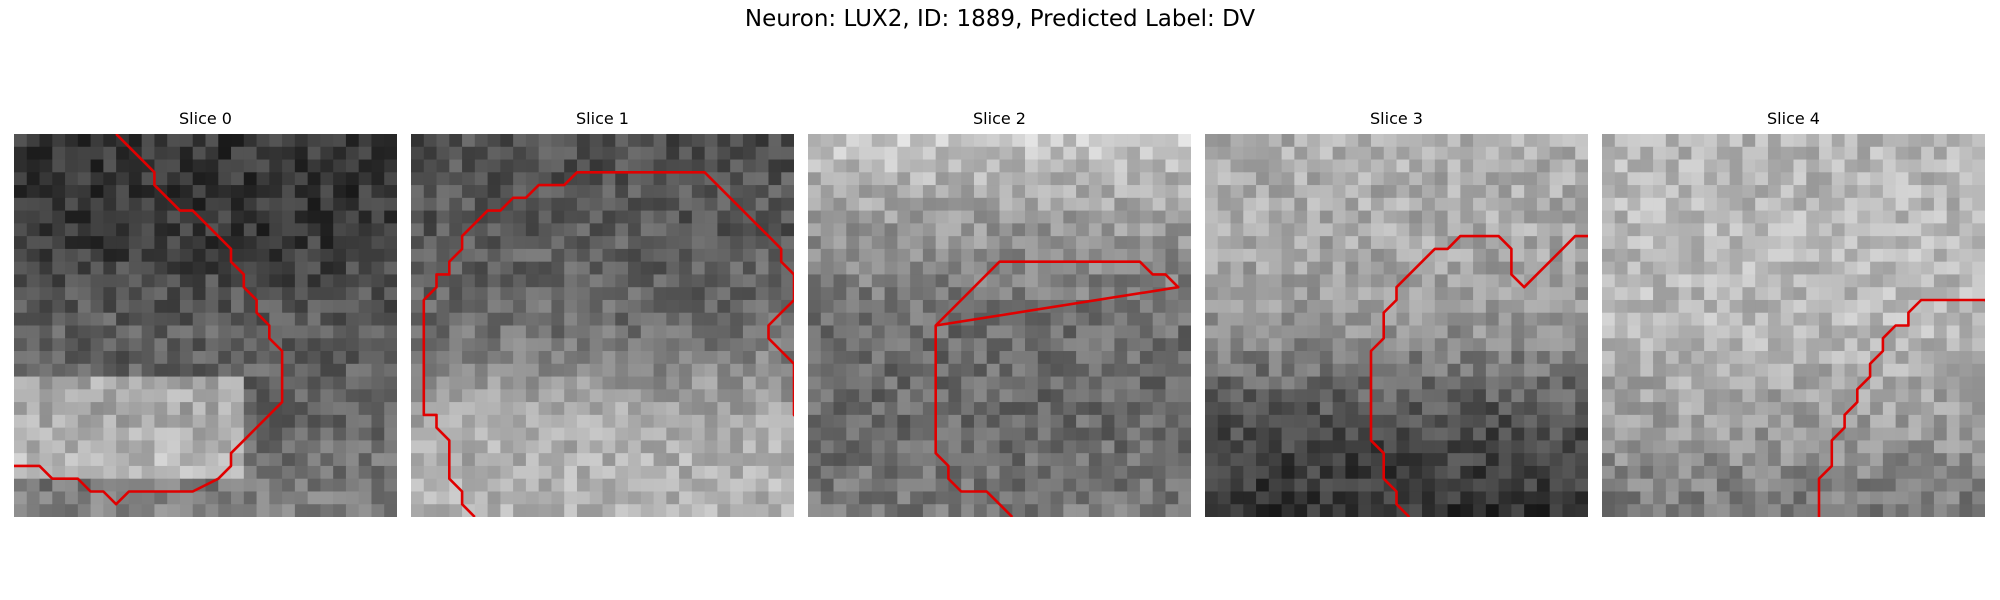 The height and width of the screenshot is (600, 2000). What do you see at coordinates (602, 118) in the screenshot?
I see `slice-title: Slice 1` at bounding box center [602, 118].